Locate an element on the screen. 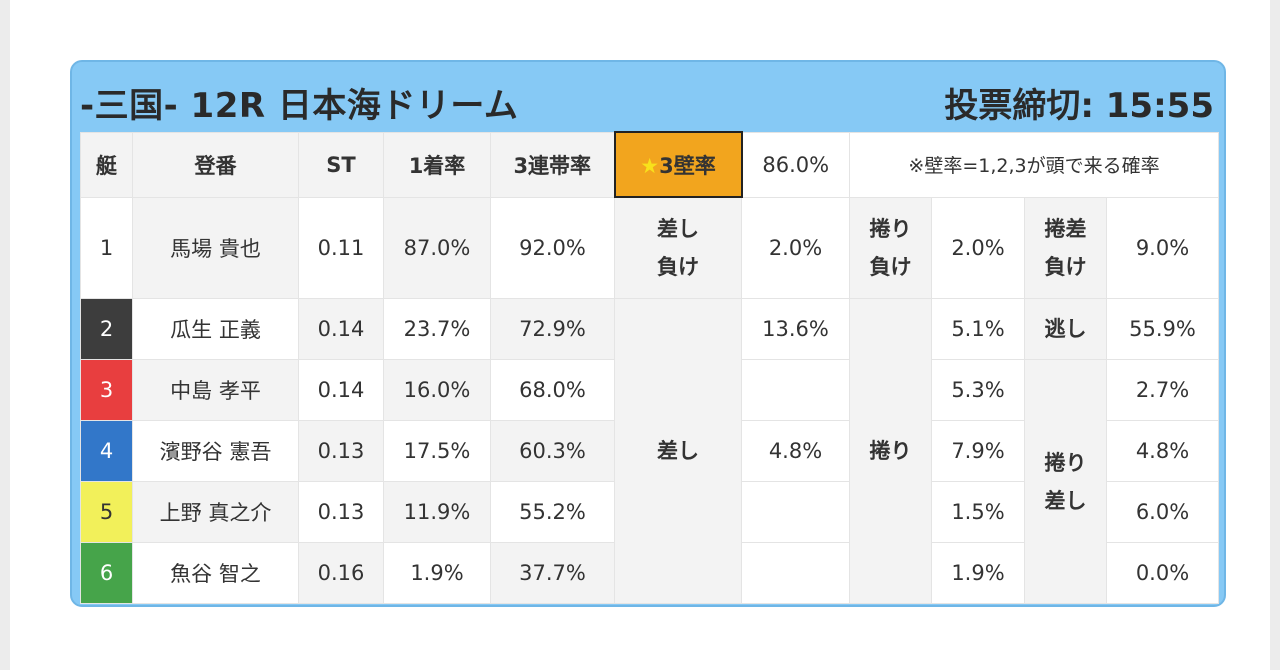  top3-rate: 37.7% is located at coordinates (552, 573).